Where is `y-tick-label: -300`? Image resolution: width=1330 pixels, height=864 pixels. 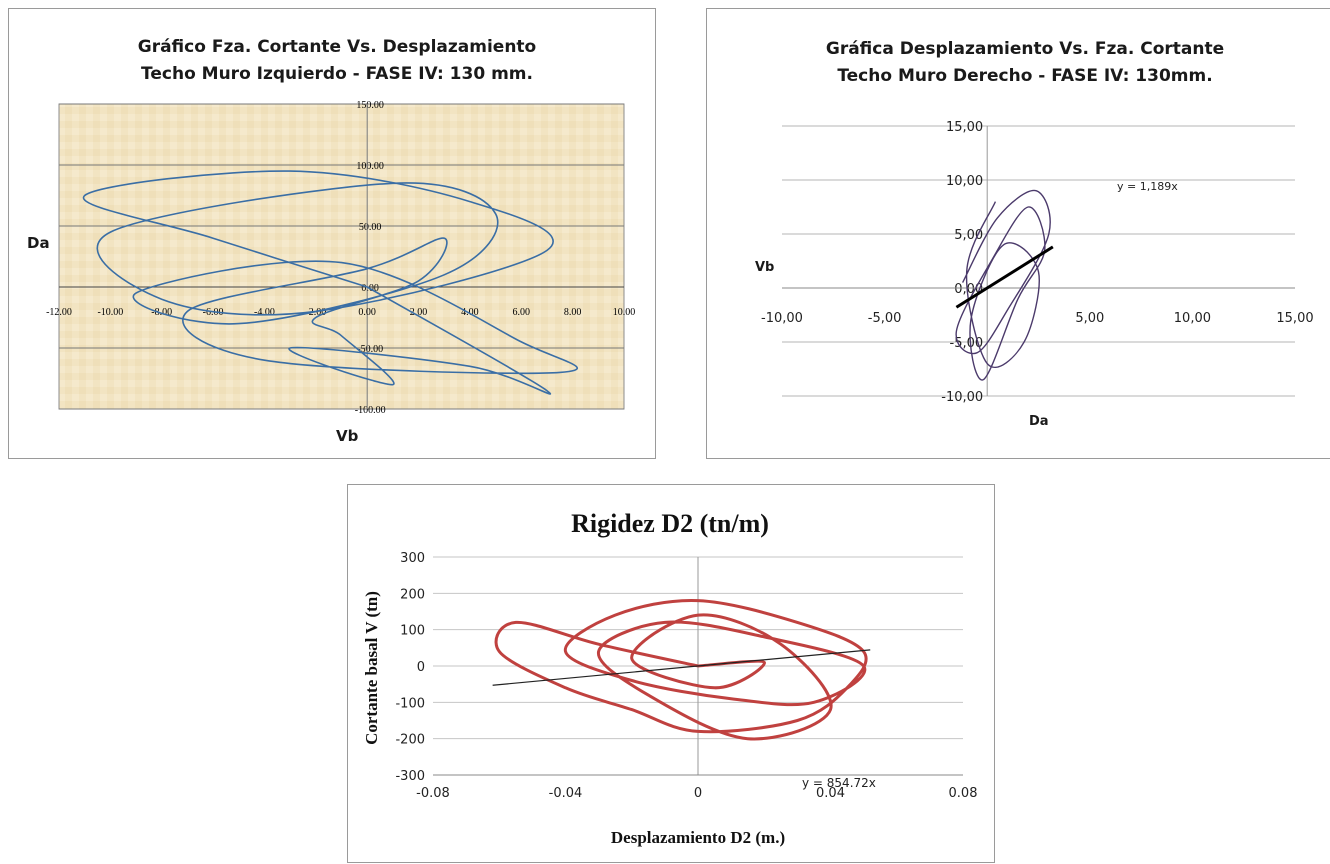 y-tick-label: -300 is located at coordinates (410, 776).